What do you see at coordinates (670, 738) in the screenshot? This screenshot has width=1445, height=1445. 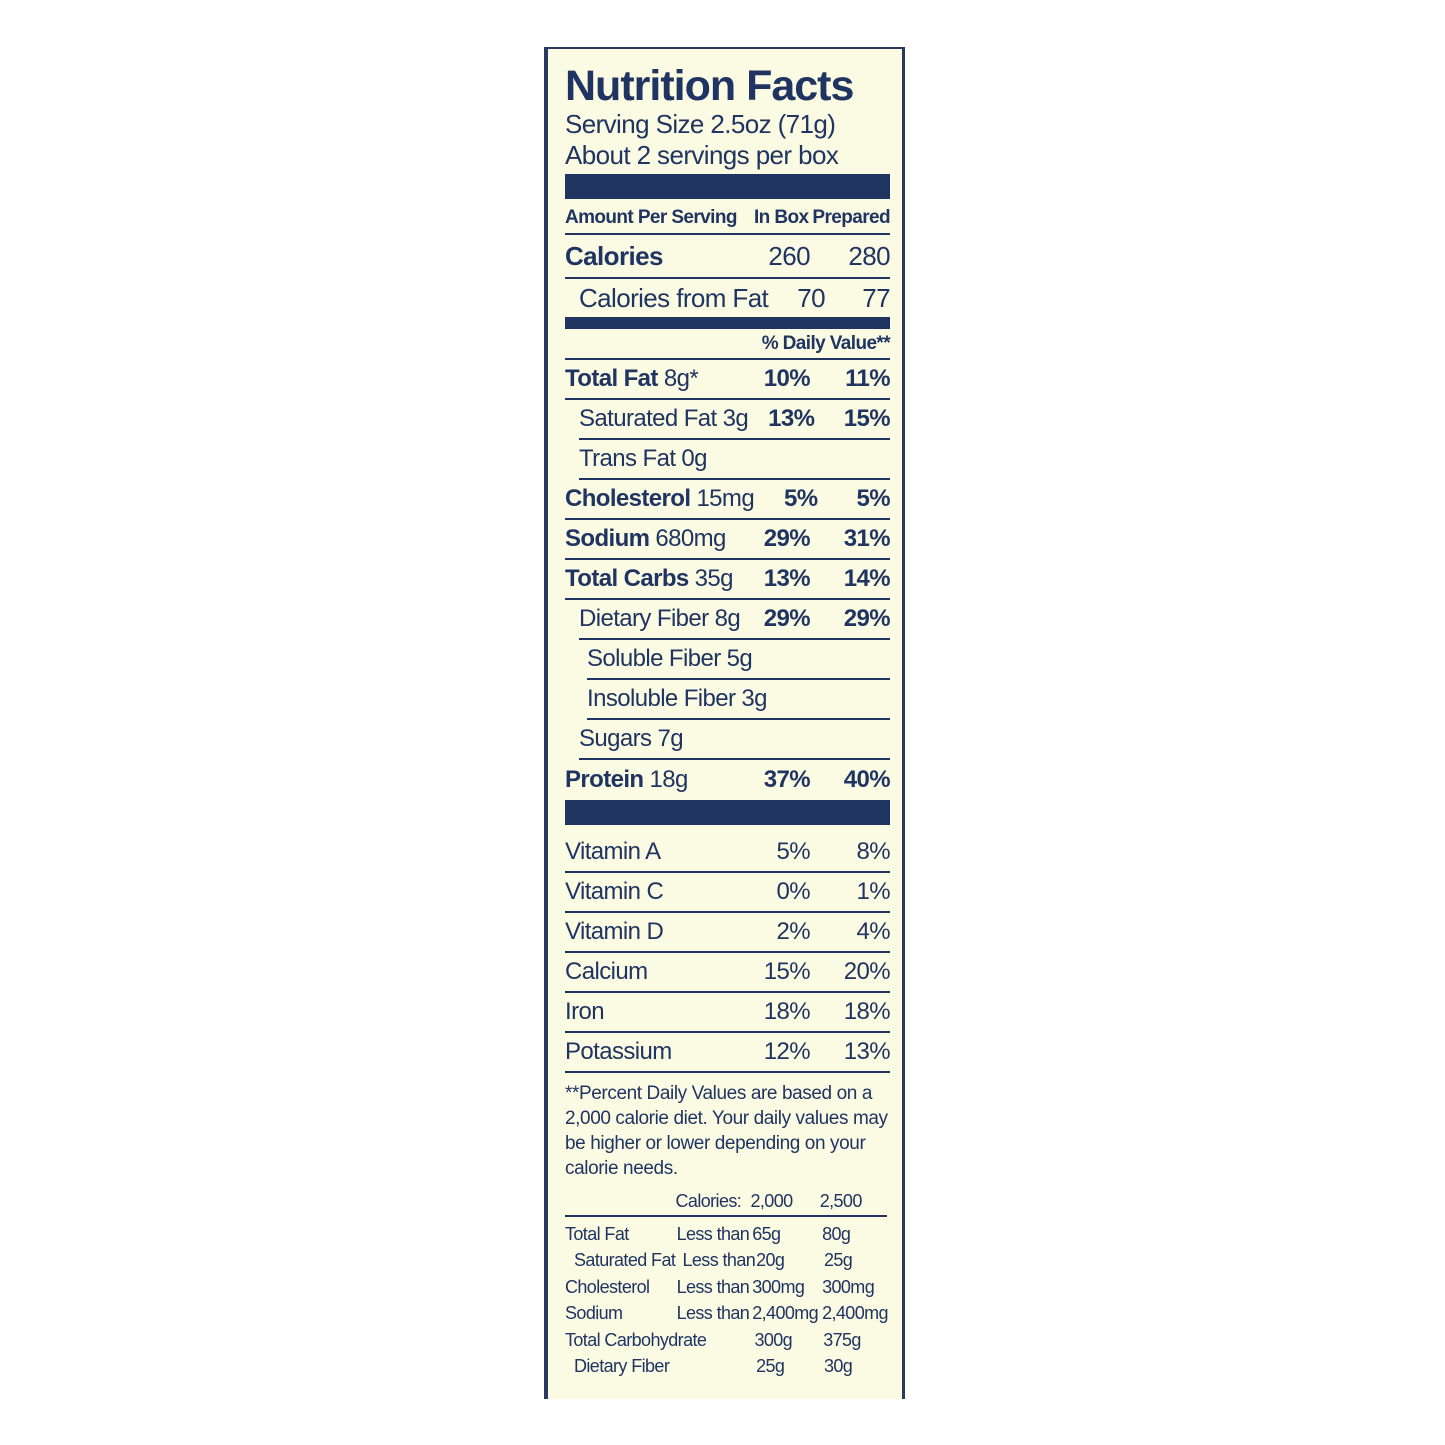 I see `nutrient-amount: 7g` at bounding box center [670, 738].